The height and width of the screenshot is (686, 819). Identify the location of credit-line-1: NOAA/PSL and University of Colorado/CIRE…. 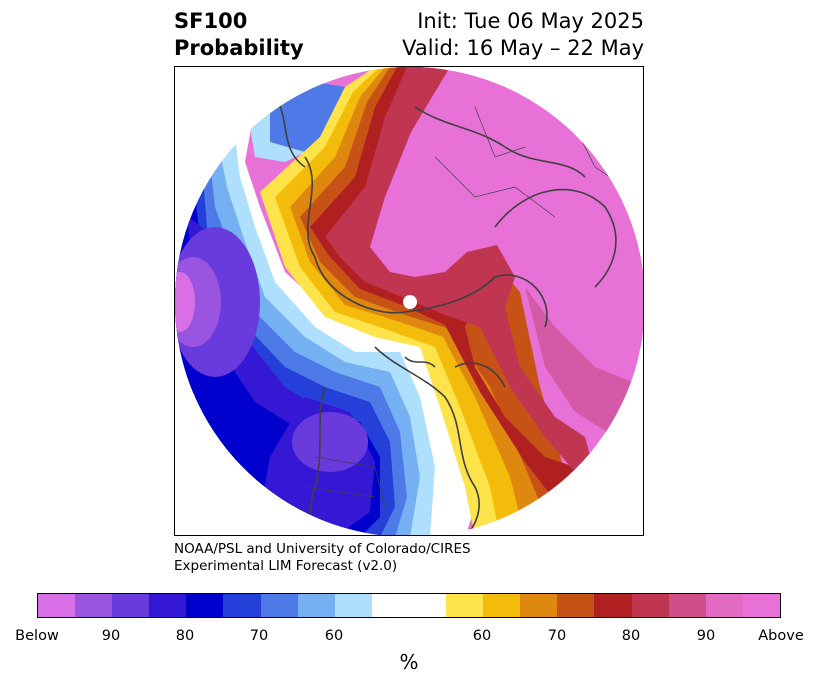
(322, 549).